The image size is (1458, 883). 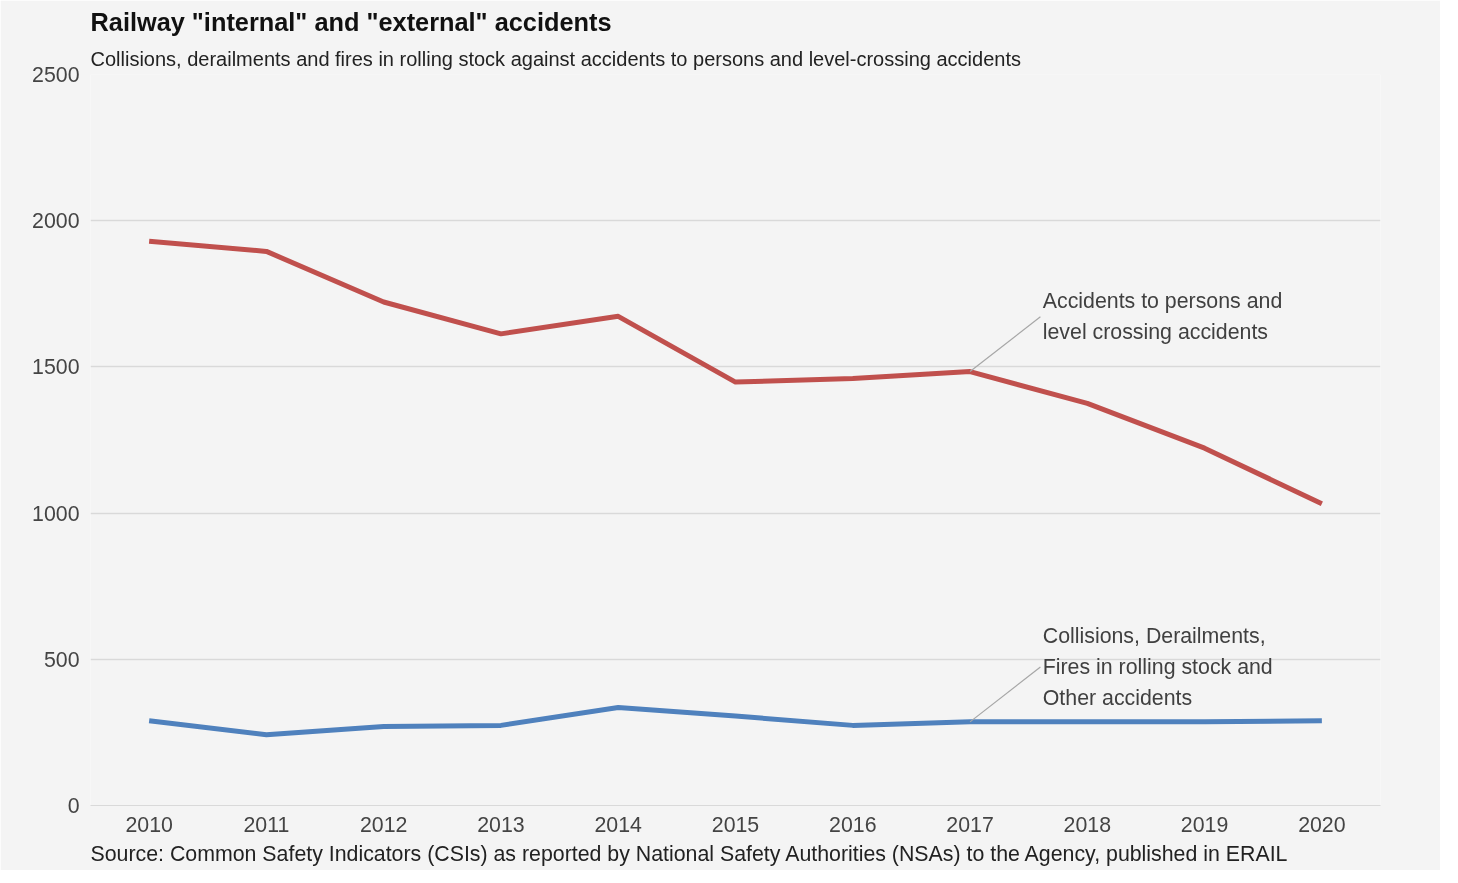 What do you see at coordinates (1322, 824) in the screenshot?
I see `x-tick-label: 2020` at bounding box center [1322, 824].